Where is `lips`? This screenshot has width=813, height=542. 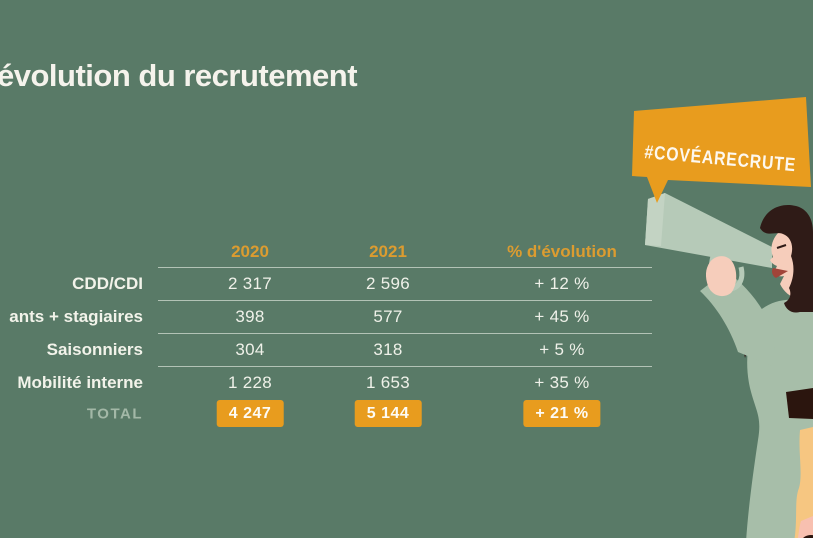 lips is located at coordinates (780, 273).